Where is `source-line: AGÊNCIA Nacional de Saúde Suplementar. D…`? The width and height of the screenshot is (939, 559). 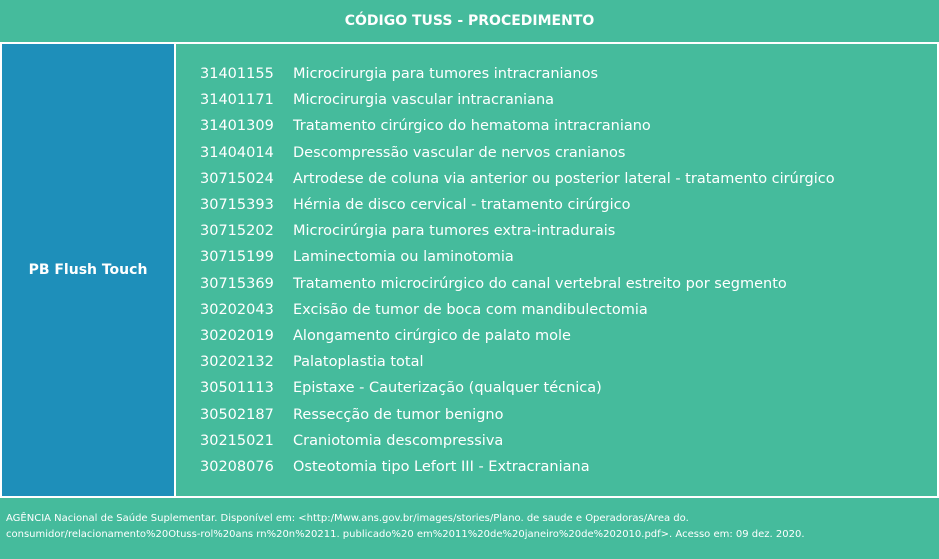 source-line: AGÊNCIA Nacional de Saúde Suplementar. D… is located at coordinates (347, 518).